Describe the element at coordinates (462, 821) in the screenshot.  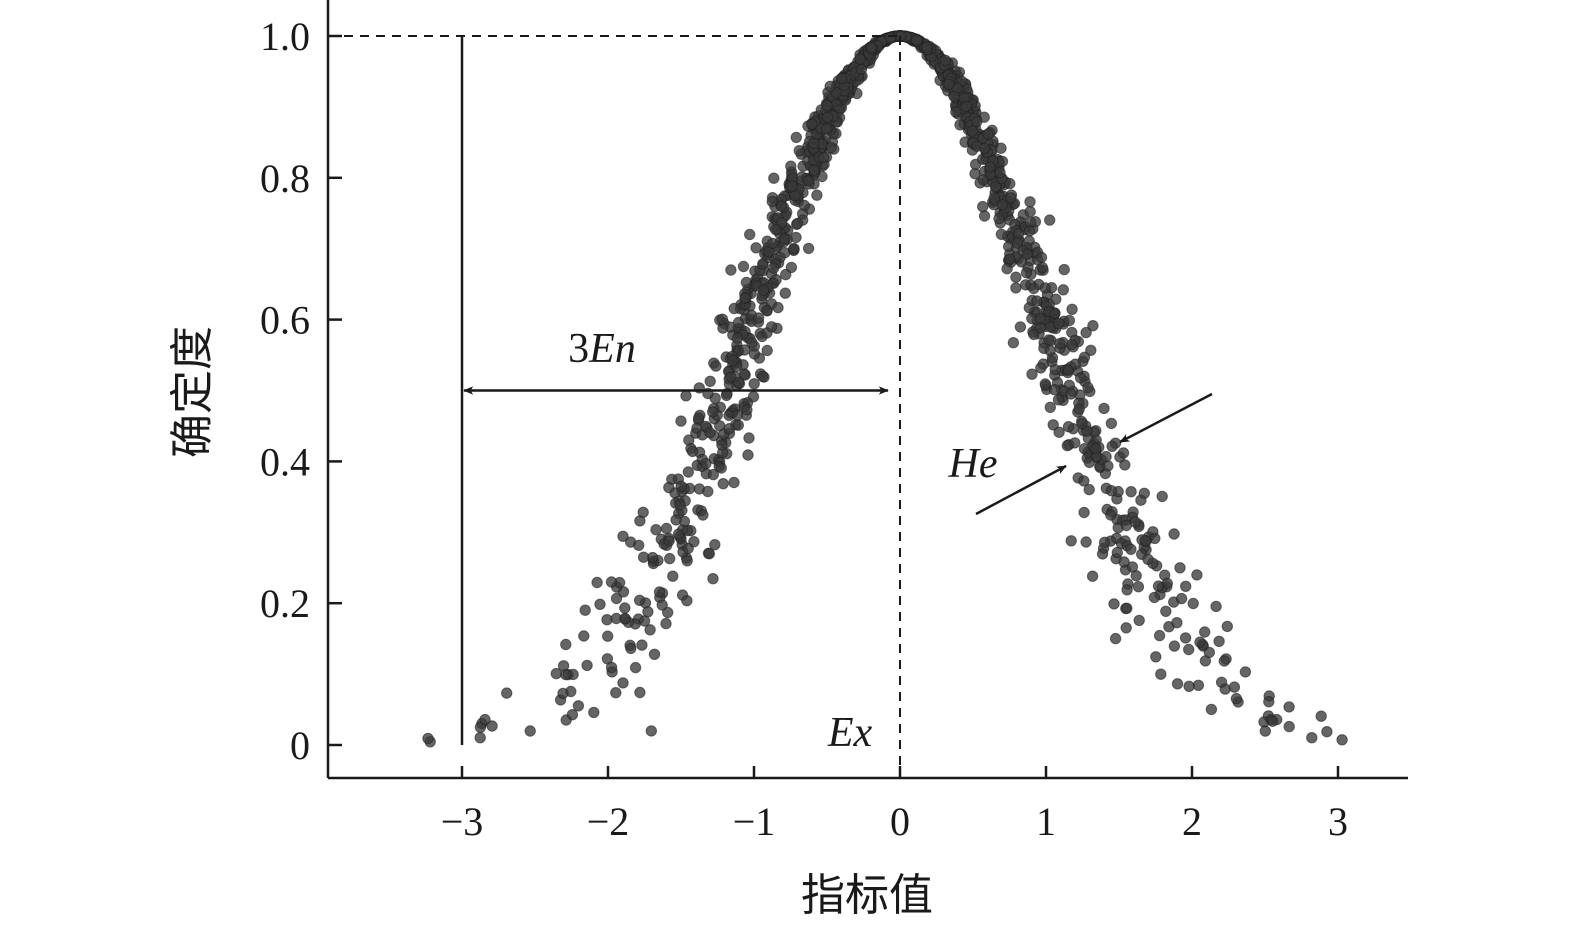
I see `x-tick-label: −3` at that location.